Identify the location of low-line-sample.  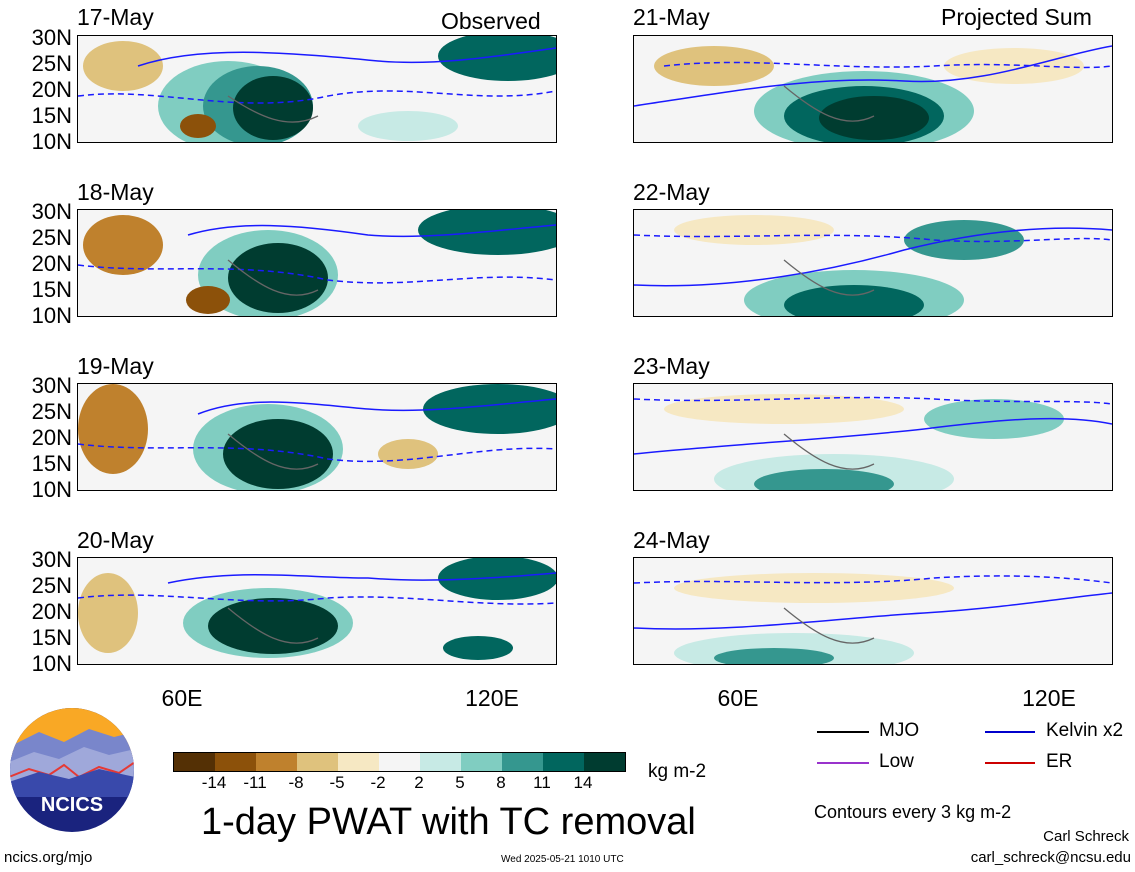
(843, 763).